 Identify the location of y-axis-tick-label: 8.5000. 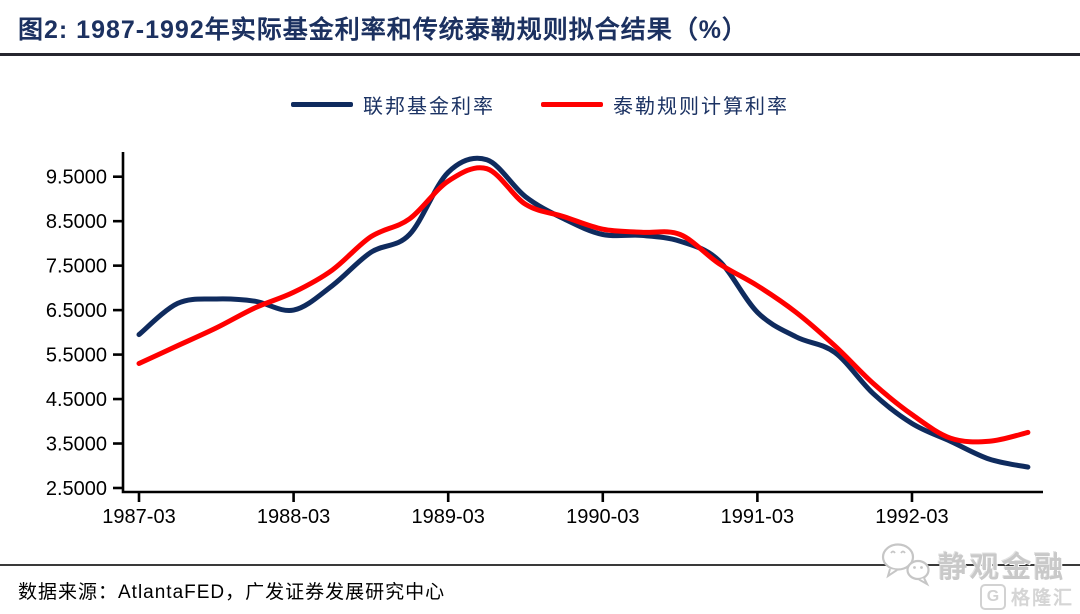
(76, 222).